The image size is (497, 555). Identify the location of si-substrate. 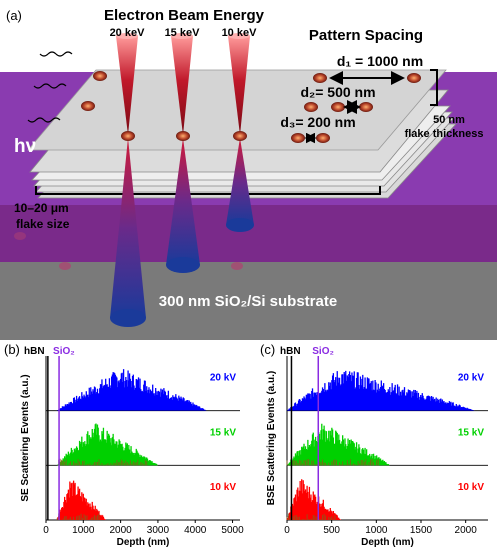
(248, 301).